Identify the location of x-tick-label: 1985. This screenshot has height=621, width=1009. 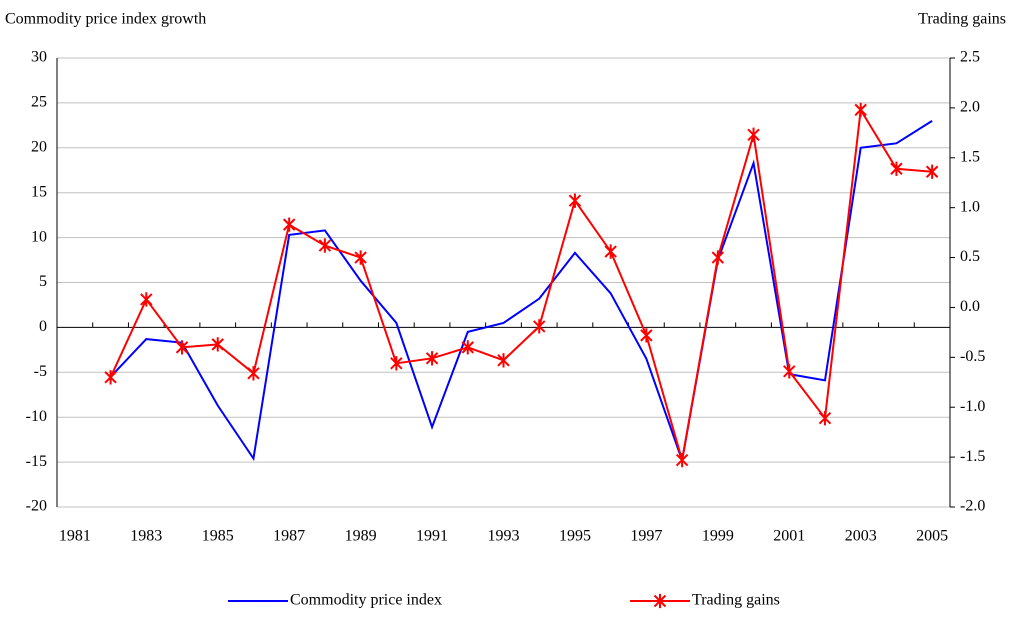
(218, 536).